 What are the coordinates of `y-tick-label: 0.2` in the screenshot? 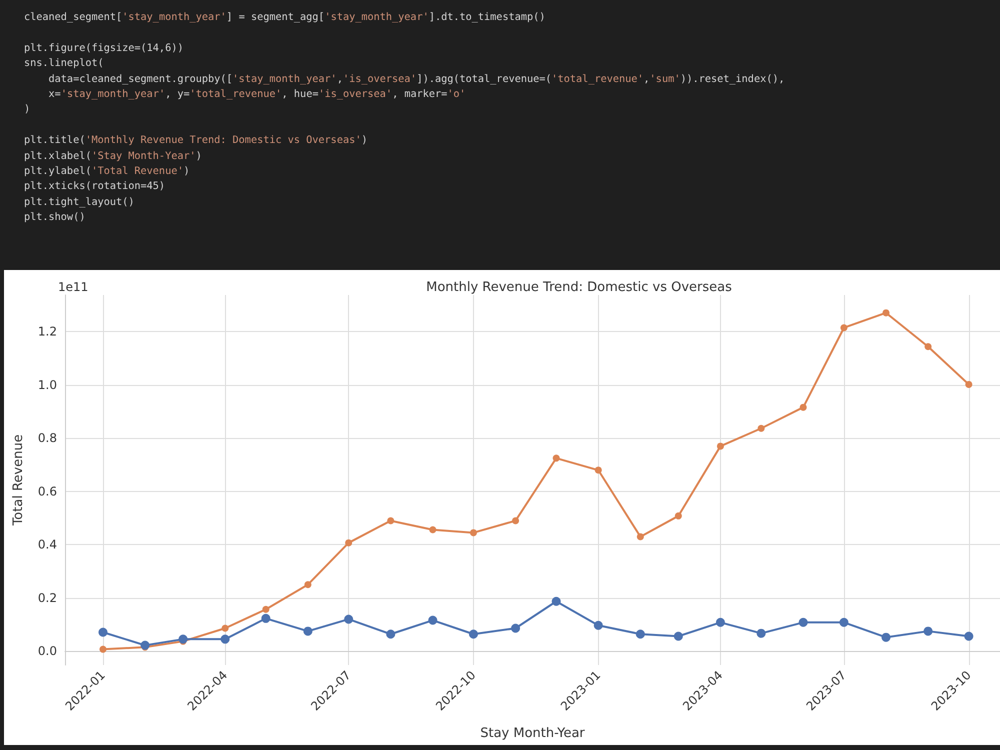 It's located at (47, 597).